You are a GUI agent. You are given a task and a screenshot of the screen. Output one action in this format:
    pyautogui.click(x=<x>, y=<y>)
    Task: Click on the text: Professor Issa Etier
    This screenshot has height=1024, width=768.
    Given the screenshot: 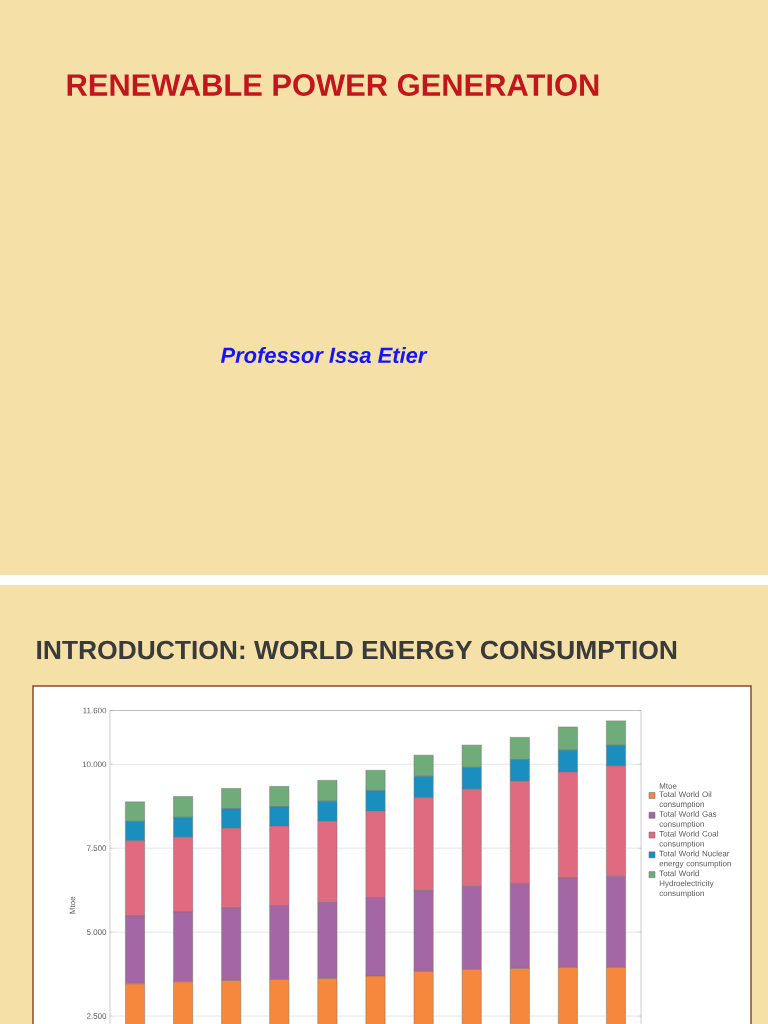 What is the action you would take?
    pyautogui.click(x=324, y=355)
    